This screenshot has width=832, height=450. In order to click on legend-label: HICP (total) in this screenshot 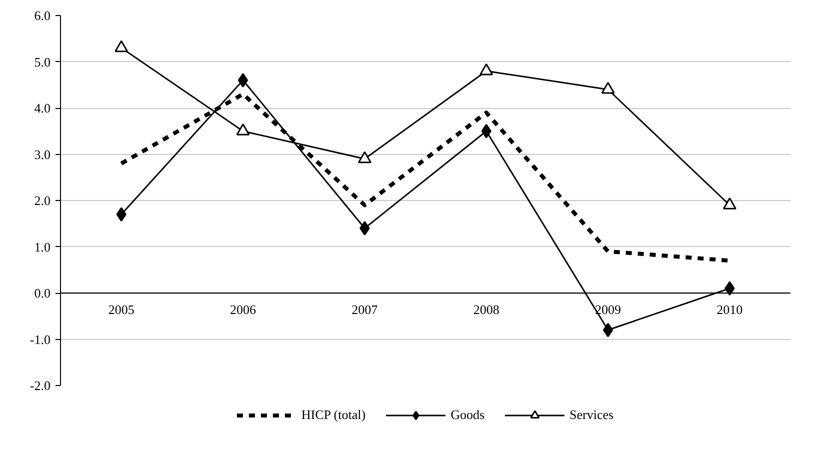, I will do `click(333, 415)`.